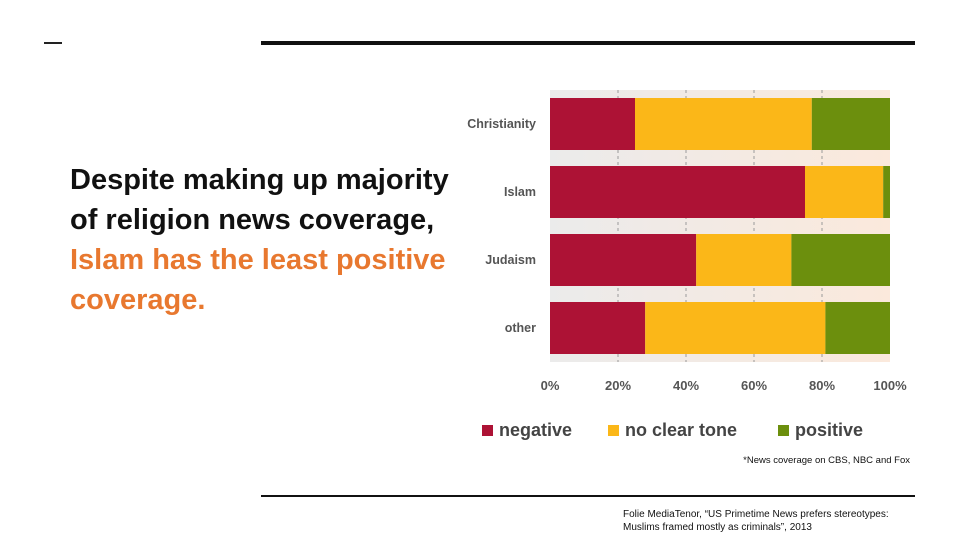 The height and width of the screenshot is (540, 960). What do you see at coordinates (618, 385) in the screenshot?
I see `x-tick-label: 20%` at bounding box center [618, 385].